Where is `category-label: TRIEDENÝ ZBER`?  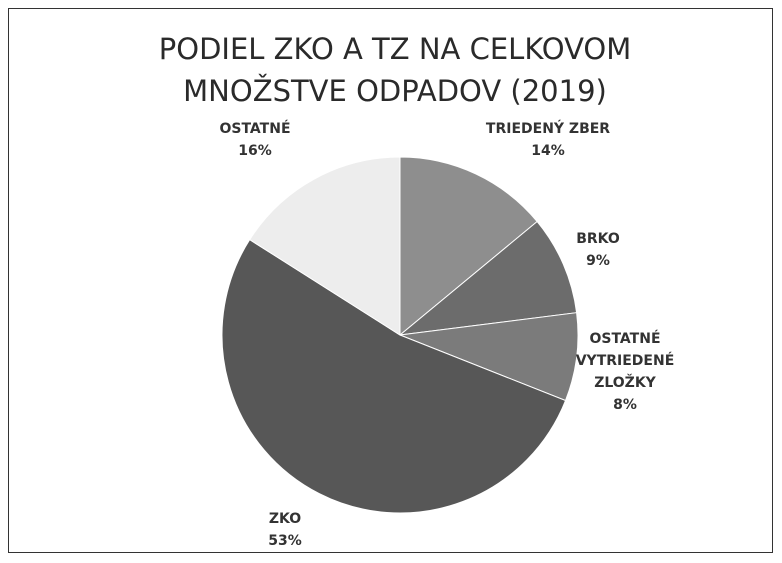 category-label: TRIEDENÝ ZBER is located at coordinates (548, 129).